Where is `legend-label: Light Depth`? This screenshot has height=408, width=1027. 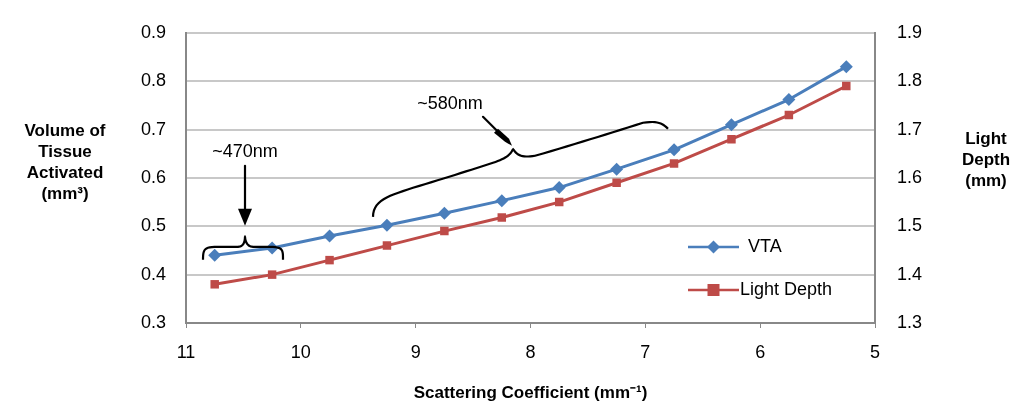
legend-label: Light Depth is located at coordinates (786, 288).